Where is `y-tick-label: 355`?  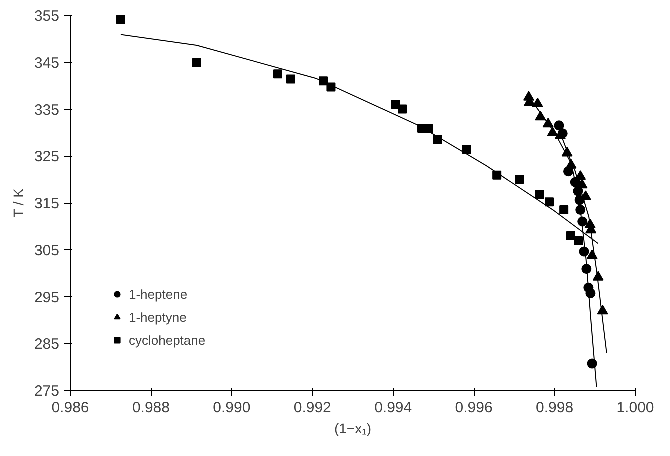 y-tick-label: 355 is located at coordinates (47, 16).